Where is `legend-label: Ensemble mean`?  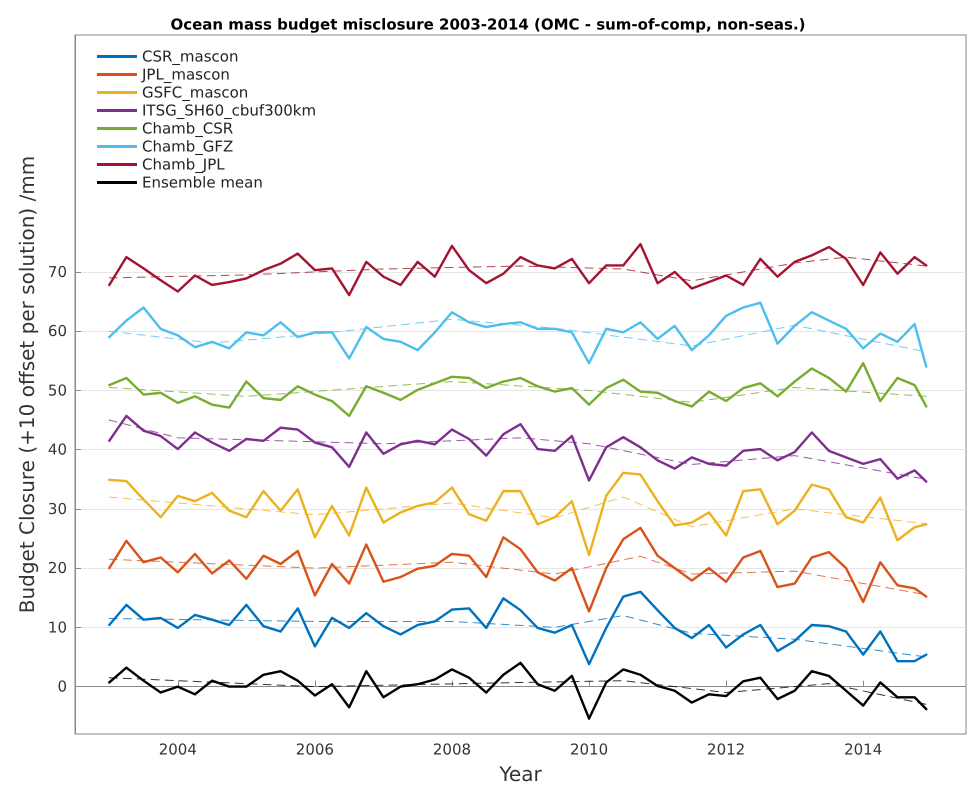
legend-label: Ensemble mean is located at coordinates (202, 183).